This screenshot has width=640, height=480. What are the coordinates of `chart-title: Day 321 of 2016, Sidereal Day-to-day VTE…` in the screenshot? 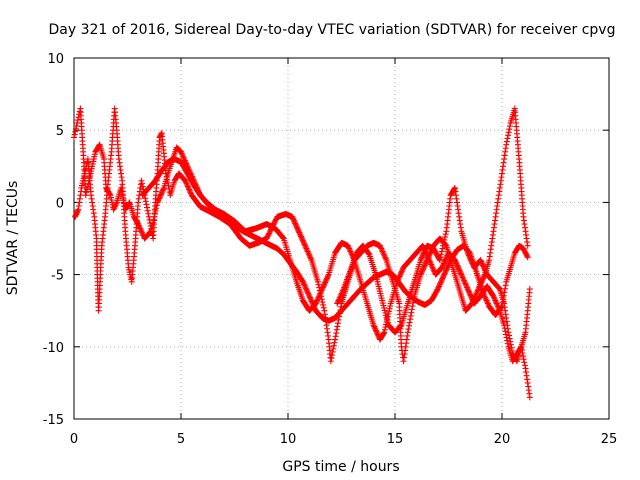 It's located at (332, 30).